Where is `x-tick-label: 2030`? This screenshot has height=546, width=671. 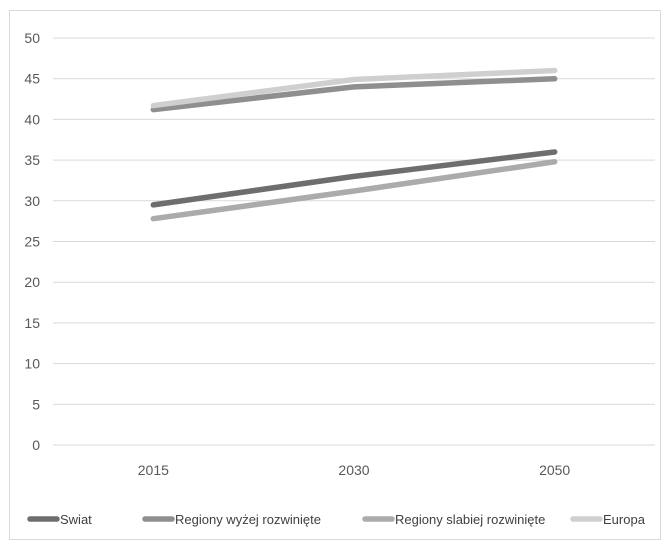
x-tick-label: 2030 is located at coordinates (353, 470).